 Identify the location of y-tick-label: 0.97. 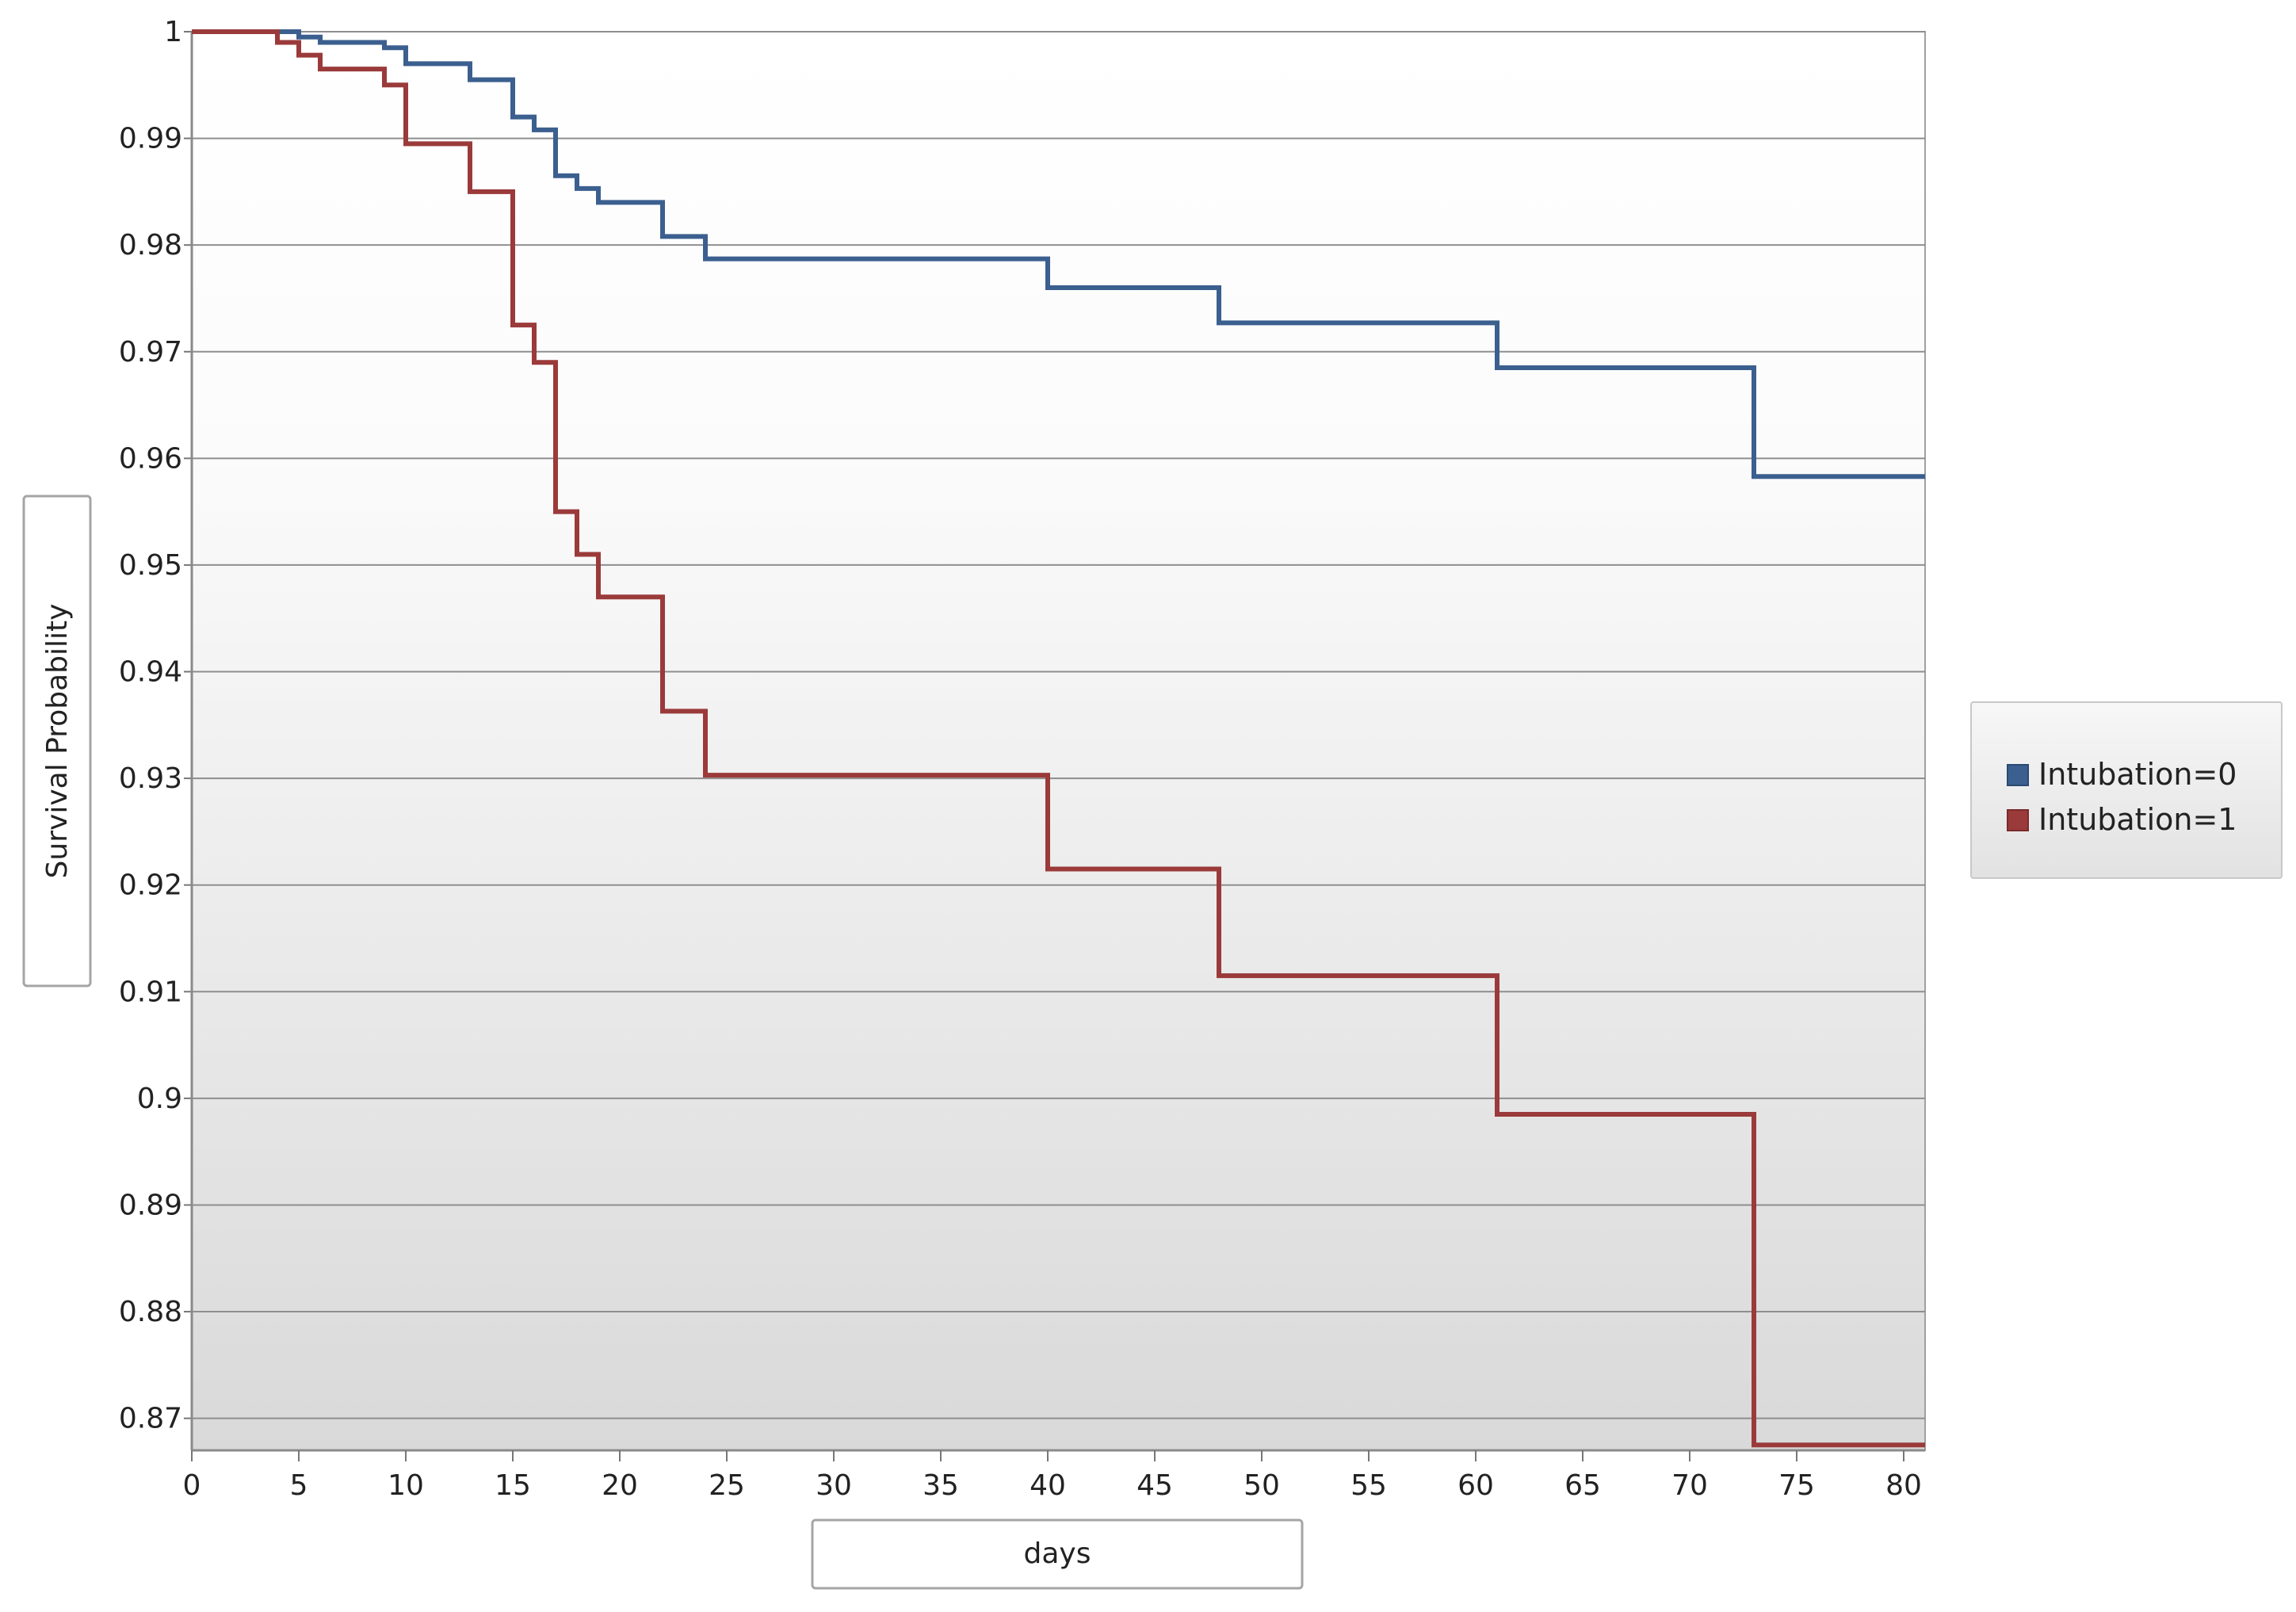
(150, 352).